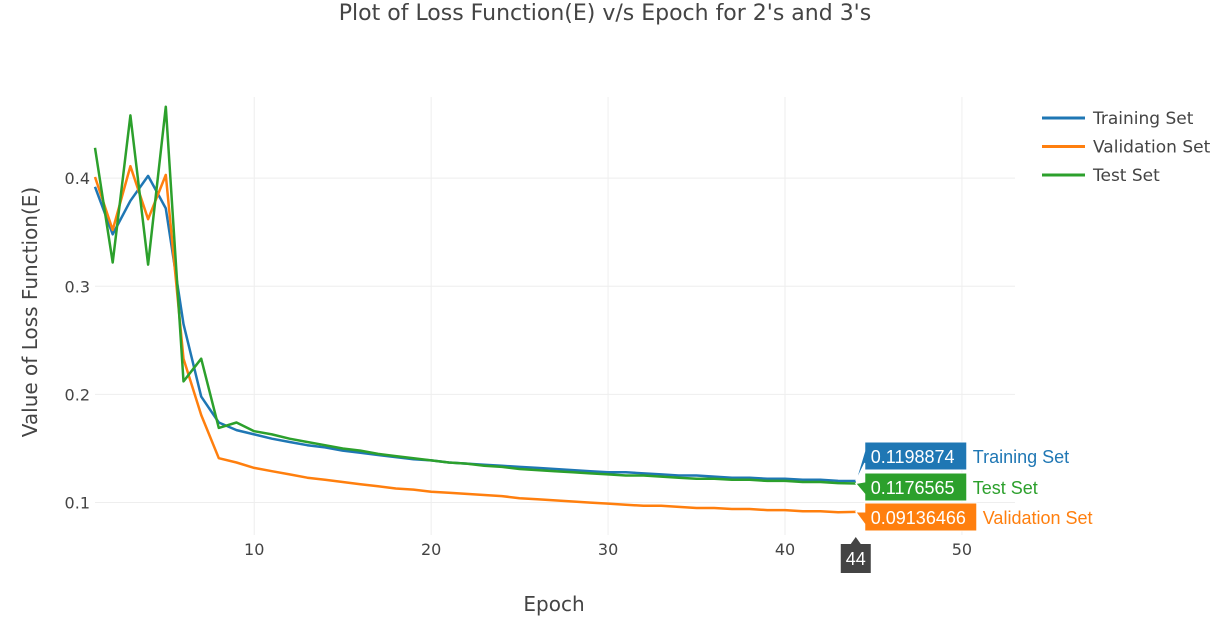 The height and width of the screenshot is (628, 1216). I want to click on legend: Training Set Validation Set Test Set, so click(1126, 147).